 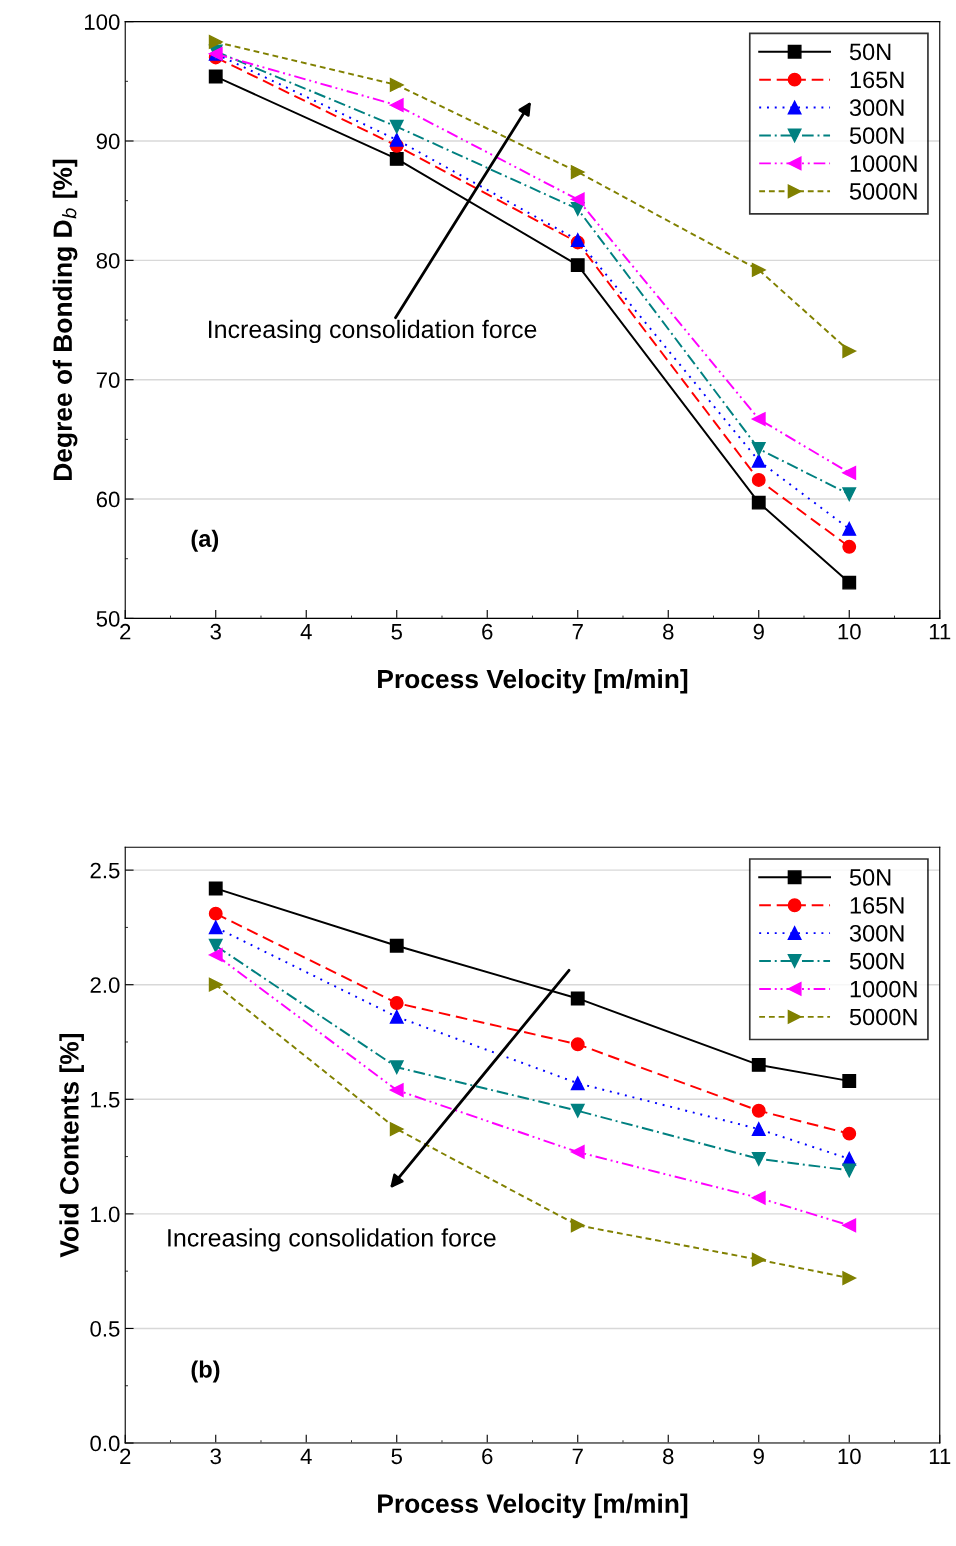 I want to click on y-tick-label: 90, so click(x=108, y=141).